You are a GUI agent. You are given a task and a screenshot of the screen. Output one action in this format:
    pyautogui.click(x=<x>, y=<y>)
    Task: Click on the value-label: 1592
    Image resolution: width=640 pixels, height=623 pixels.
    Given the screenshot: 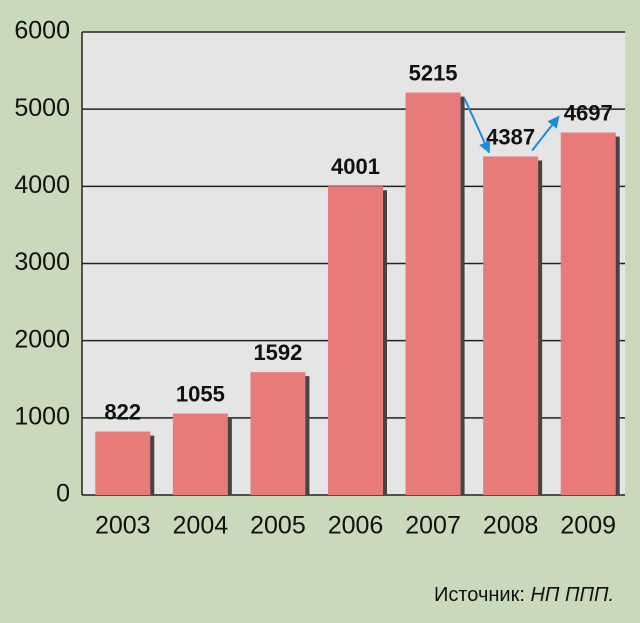 What is the action you would take?
    pyautogui.click(x=277, y=352)
    